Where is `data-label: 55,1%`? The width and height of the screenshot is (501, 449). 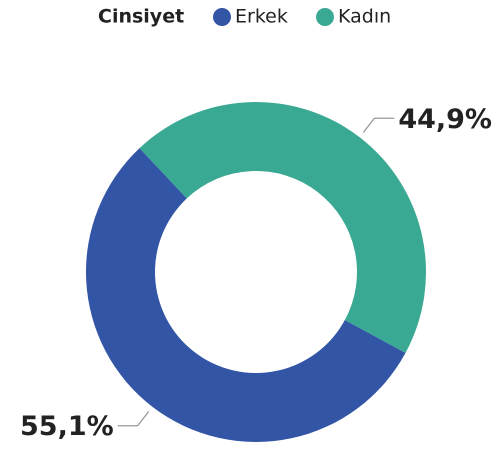 data-label: 55,1% is located at coordinates (67, 426).